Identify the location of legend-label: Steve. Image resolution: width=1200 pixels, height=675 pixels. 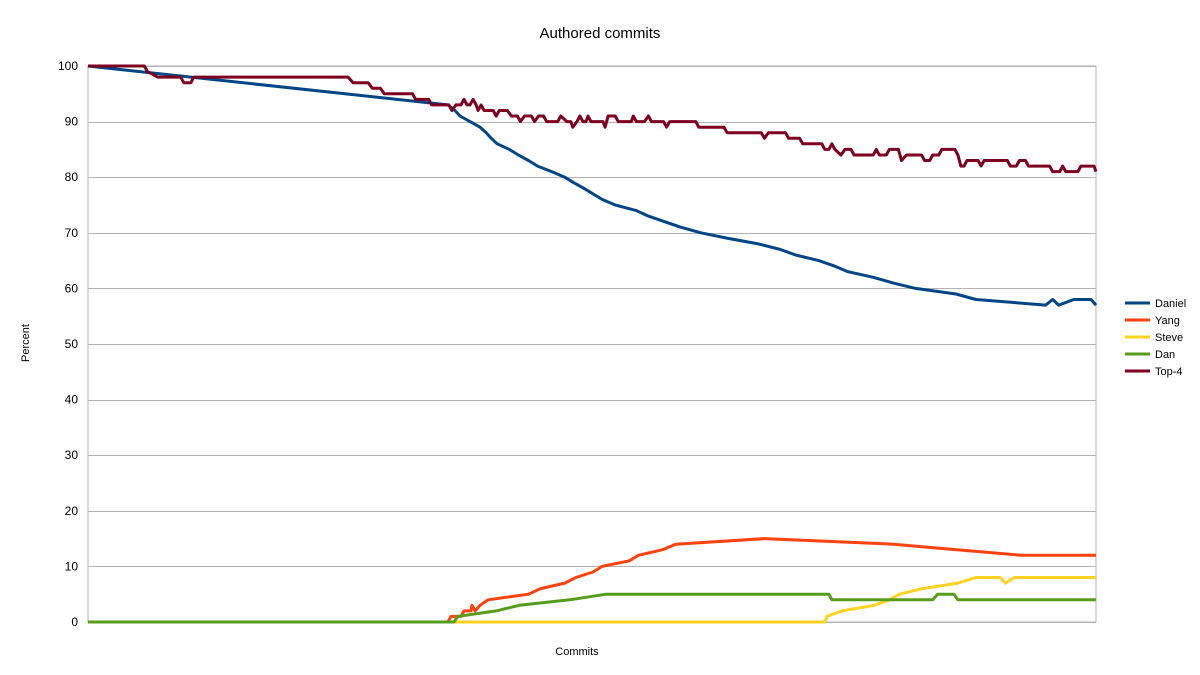
(1169, 338).